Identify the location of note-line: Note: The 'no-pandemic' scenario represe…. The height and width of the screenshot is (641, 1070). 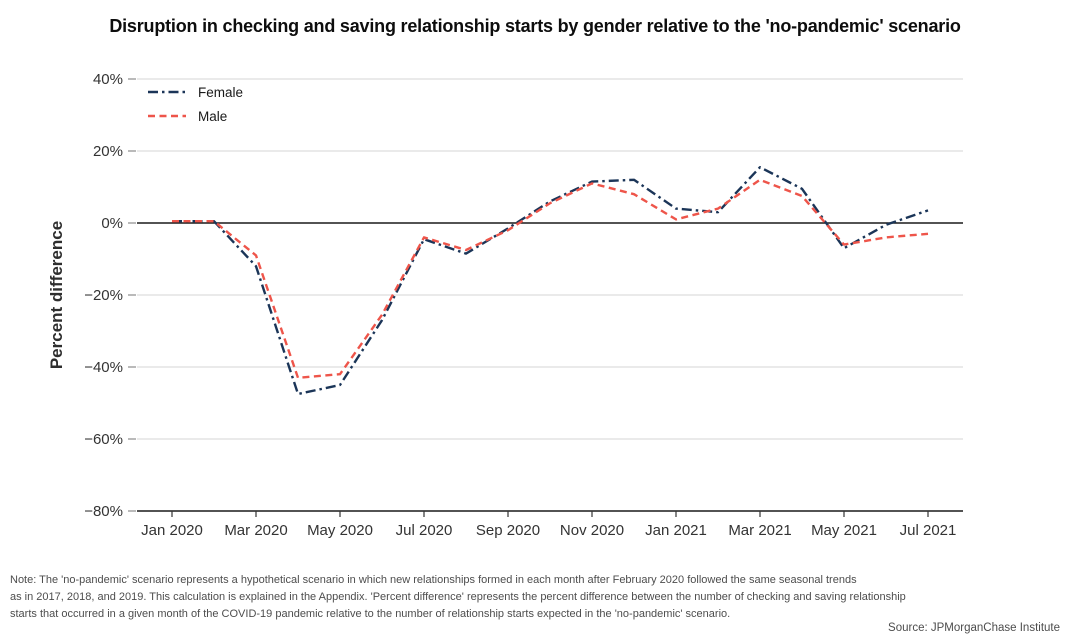
(433, 580).